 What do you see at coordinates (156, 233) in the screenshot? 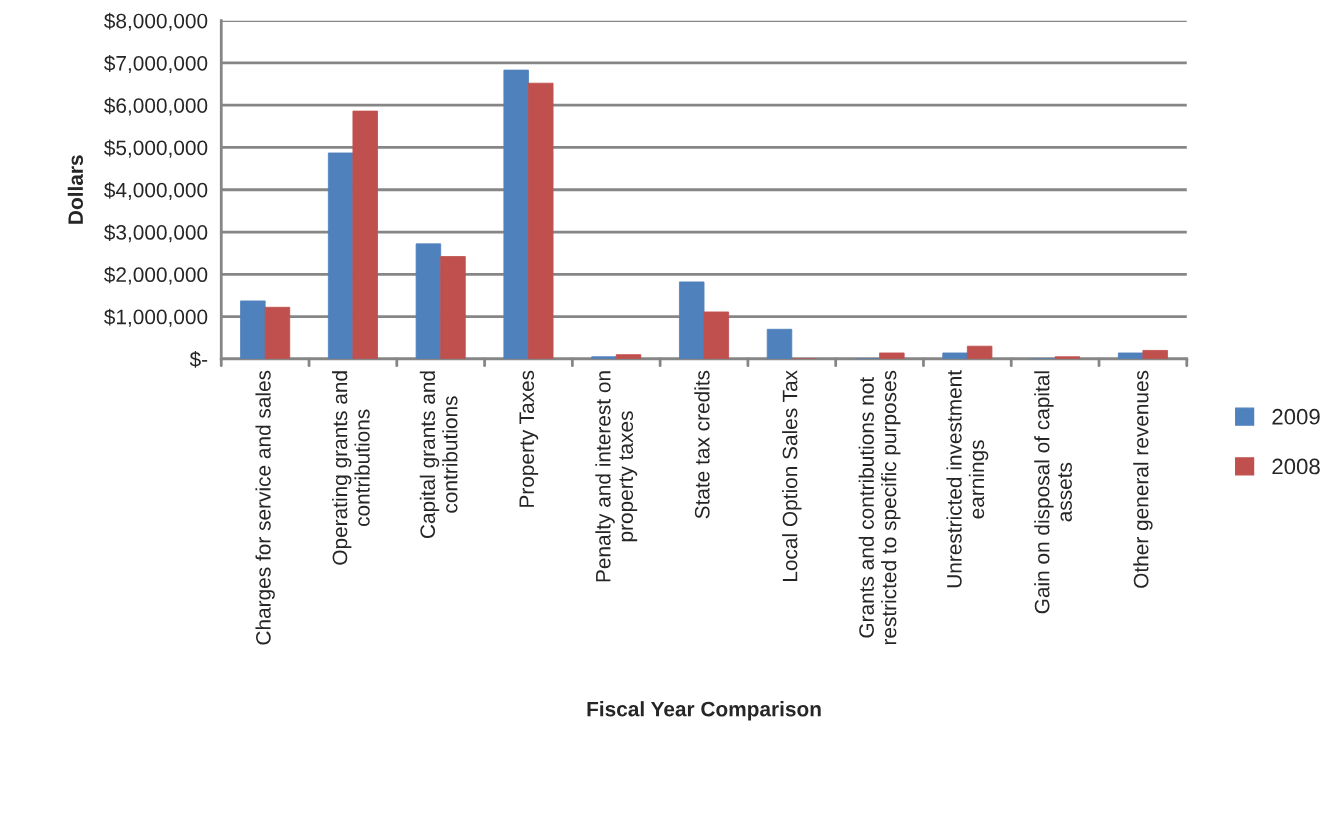
I see `y-tick-label: $3,000,000` at bounding box center [156, 233].